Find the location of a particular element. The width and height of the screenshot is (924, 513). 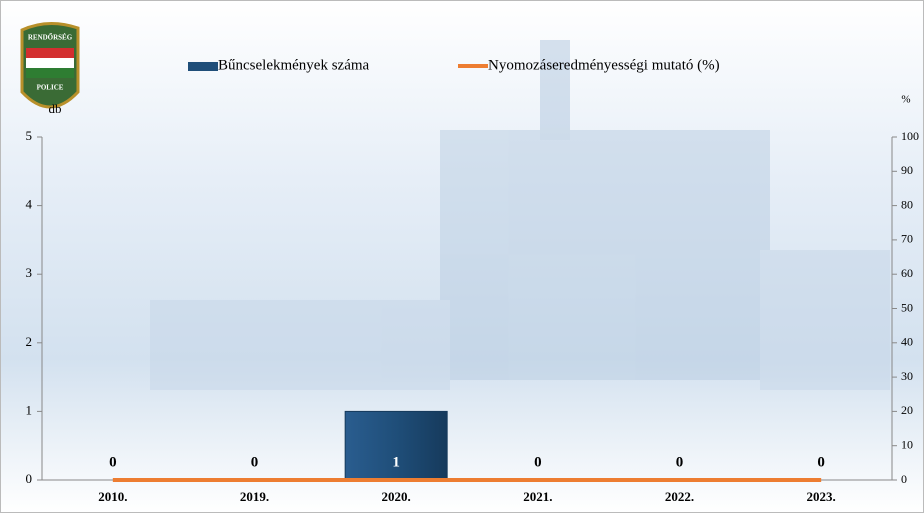

y-tick-label: 3 is located at coordinates (29, 272).